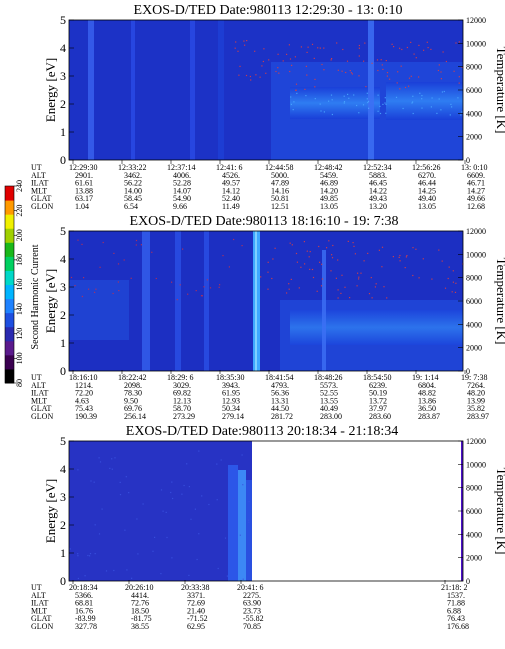 The image size is (505, 649). I want to click on orbit-value: 63.90, so click(252, 603).